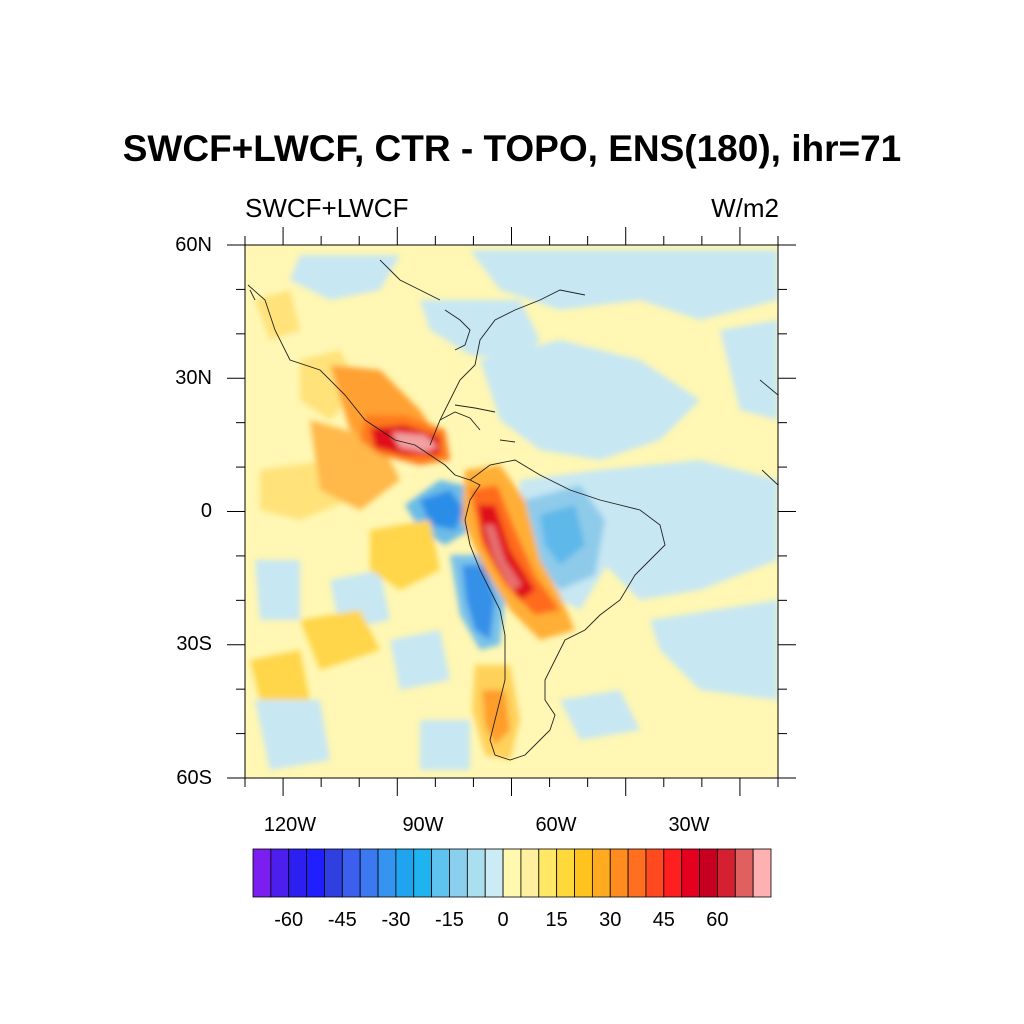 This screenshot has height=1024, width=1024. I want to click on lat-label-eq: 0, so click(206, 511).